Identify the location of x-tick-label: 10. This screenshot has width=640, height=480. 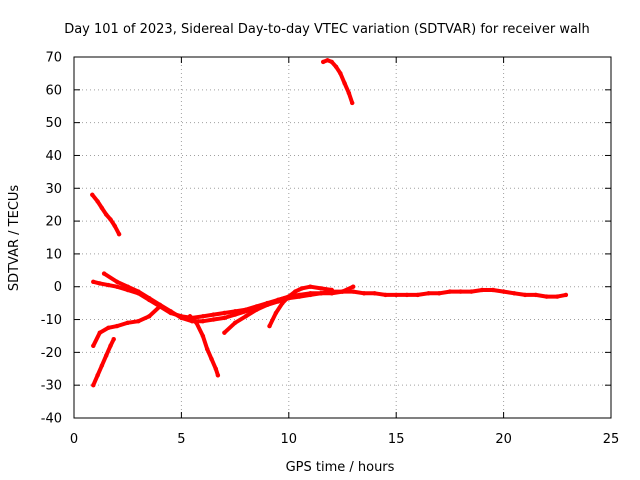
(289, 439).